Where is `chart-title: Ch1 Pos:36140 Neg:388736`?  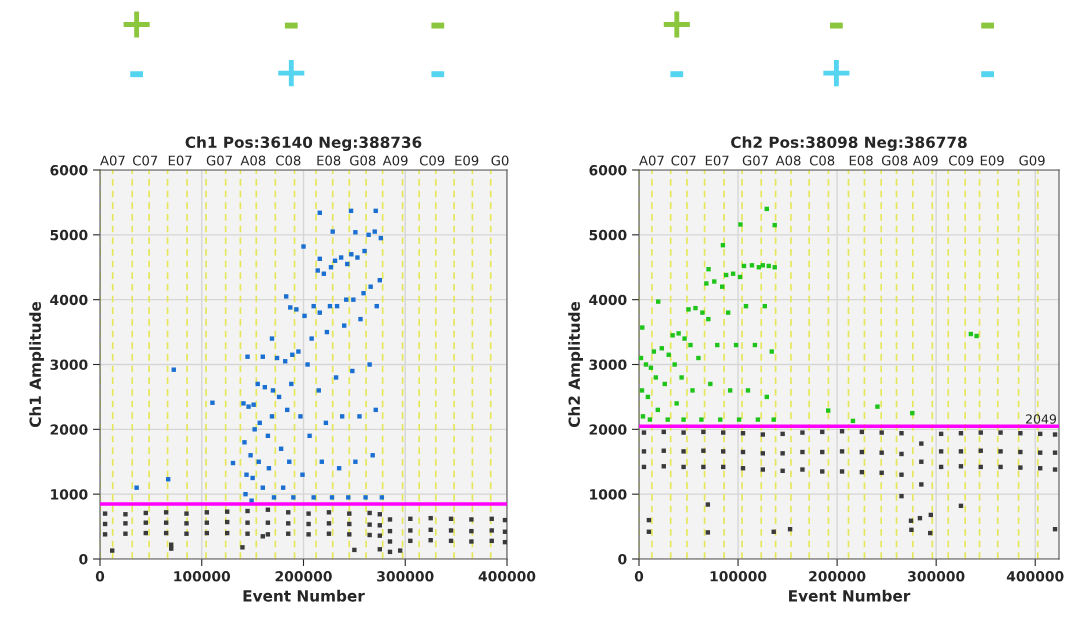 chart-title: Ch1 Pos:36140 Neg:388736 is located at coordinates (303, 144).